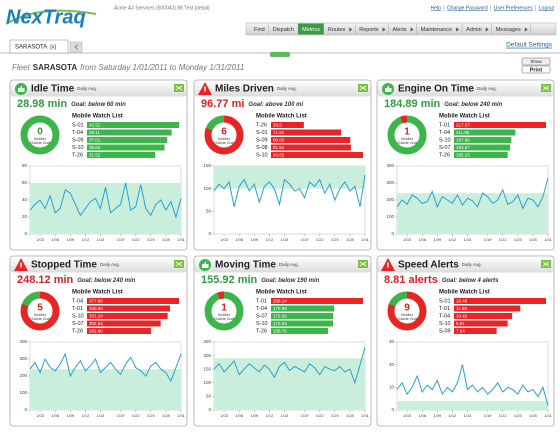  Describe the element at coordinates (95, 139) in the screenshot. I see `watch-value: 37.01` at that location.